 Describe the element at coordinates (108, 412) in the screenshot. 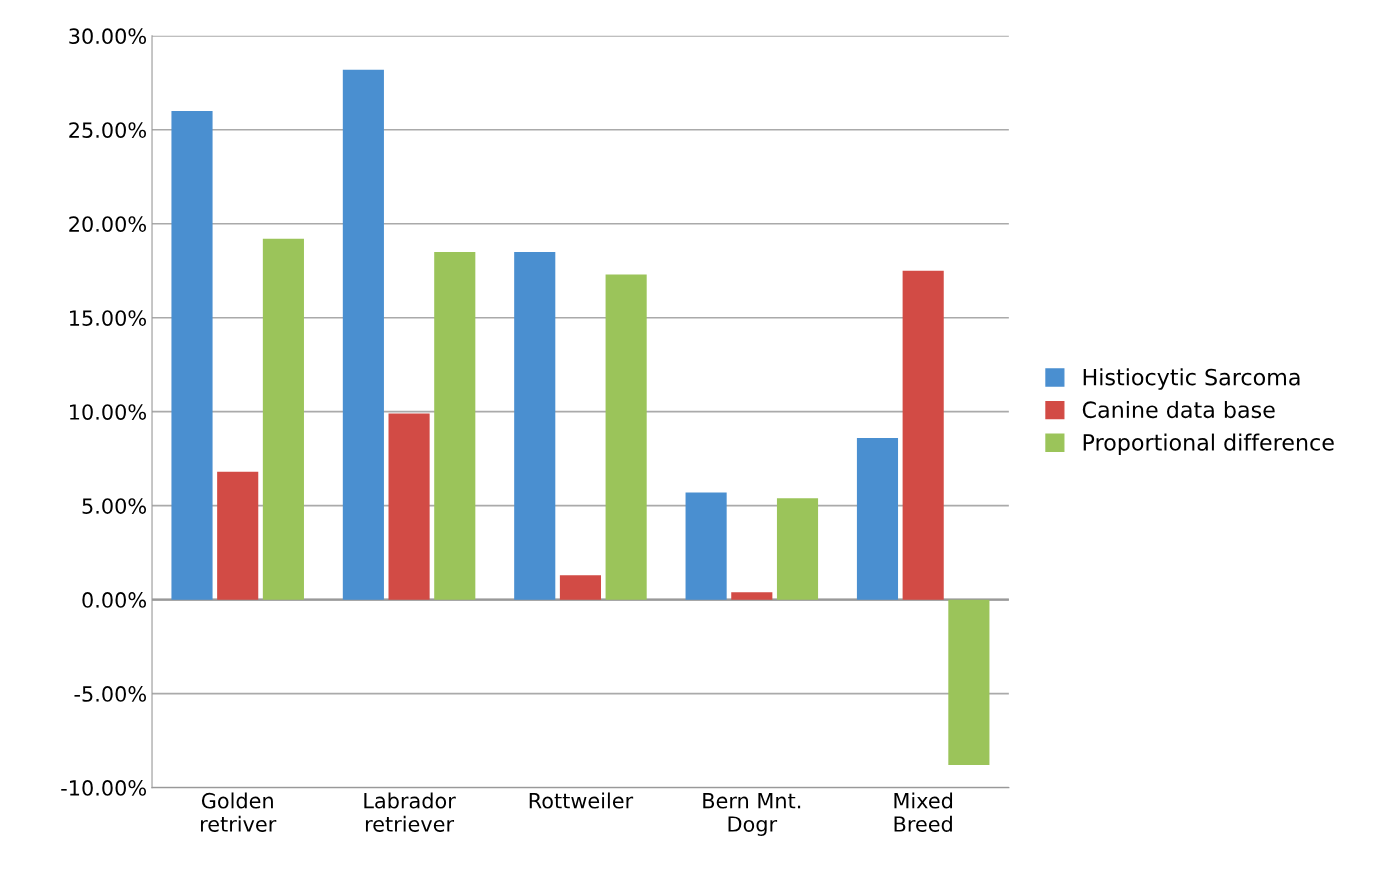

I see `y-tick-label: 10.00%` at that location.